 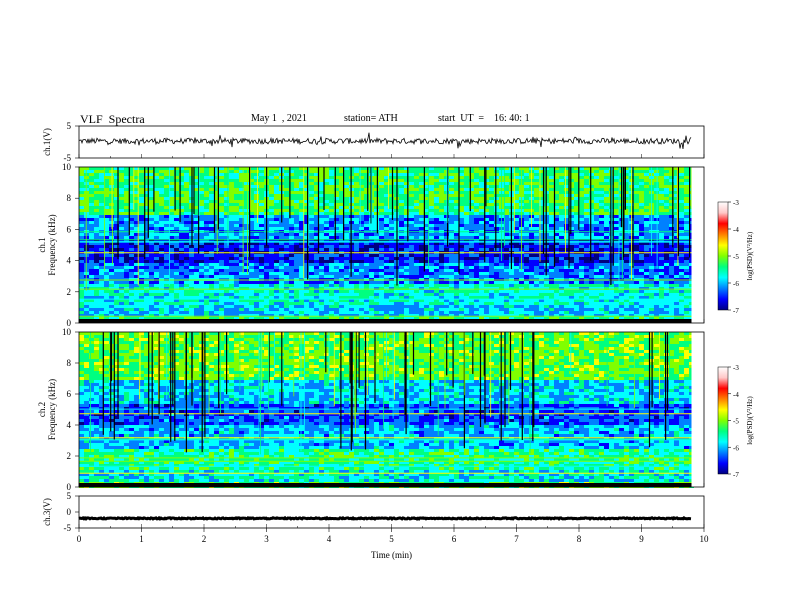 I want to click on y-axis-label: ch.3(V), so click(x=47, y=512).